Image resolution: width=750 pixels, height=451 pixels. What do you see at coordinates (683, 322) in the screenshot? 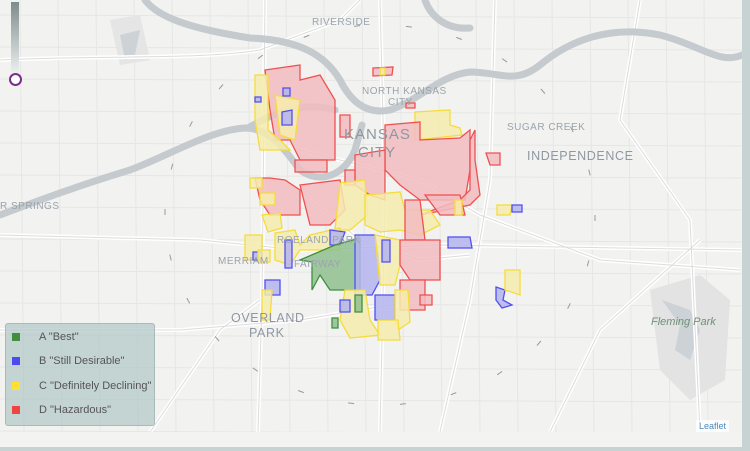
I see `label-fleming-park: Fleming Park` at bounding box center [683, 322].